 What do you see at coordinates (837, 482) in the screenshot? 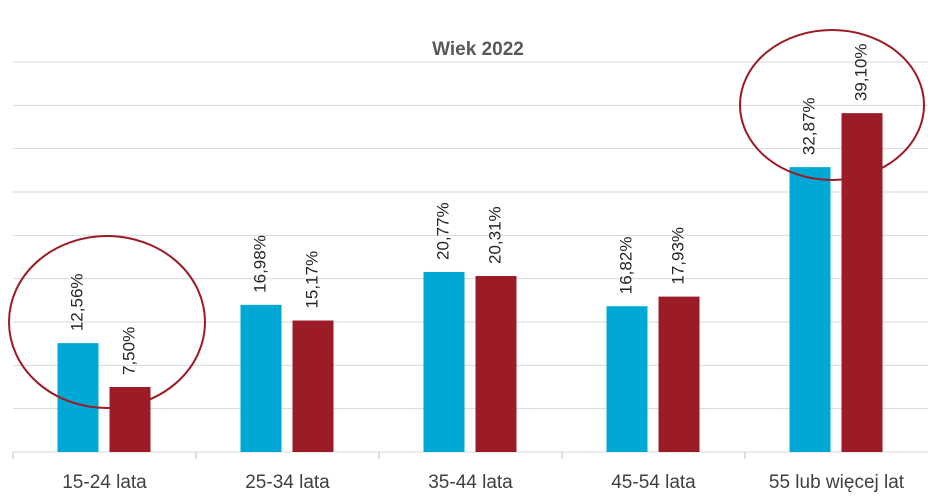
I see `x-tick-label: 55 lub więcej lat` at bounding box center [837, 482].